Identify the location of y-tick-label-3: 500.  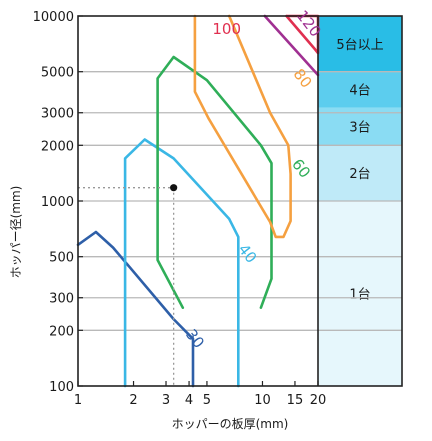
(61, 258).